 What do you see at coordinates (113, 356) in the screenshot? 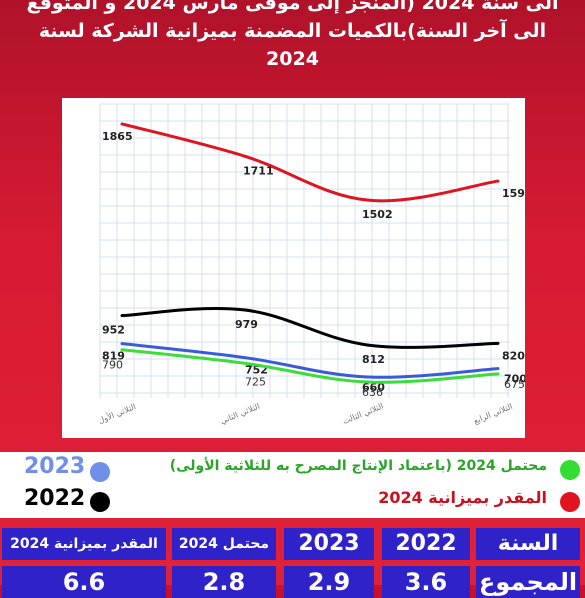
I see `data-label: 819` at bounding box center [113, 356].